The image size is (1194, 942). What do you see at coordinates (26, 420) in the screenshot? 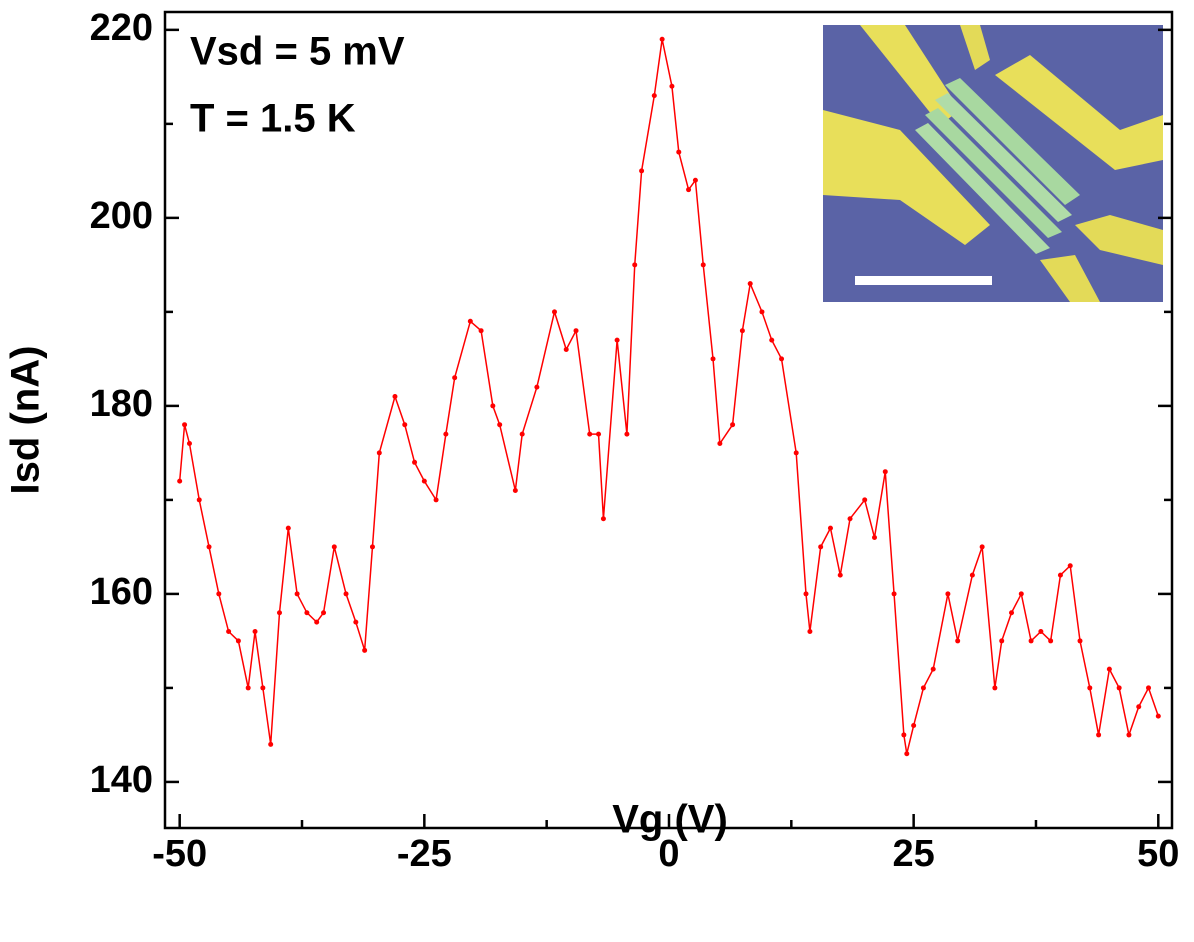
I see `y-axis-label: Isd (nA)` at bounding box center [26, 420].